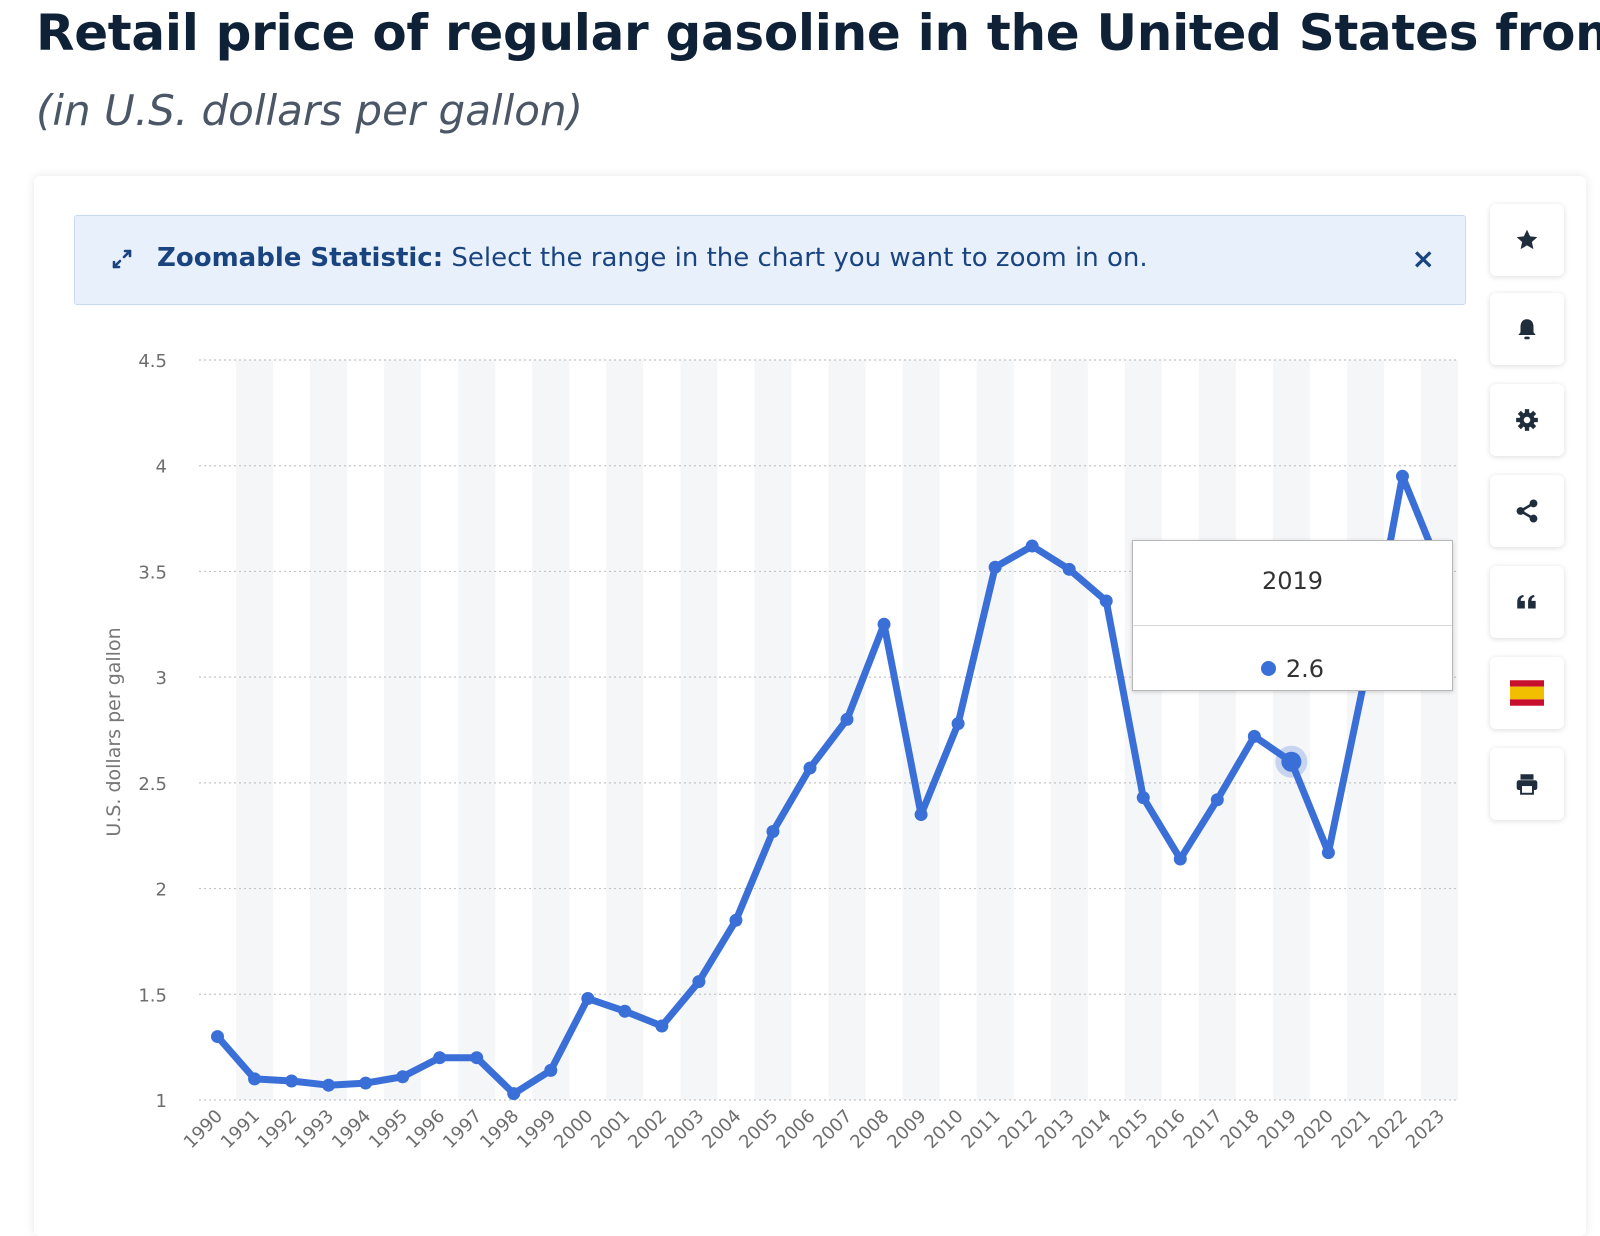 This screenshot has height=1236, width=1600. Describe the element at coordinates (699, 982) in the screenshot. I see `data-point-2003` at that location.